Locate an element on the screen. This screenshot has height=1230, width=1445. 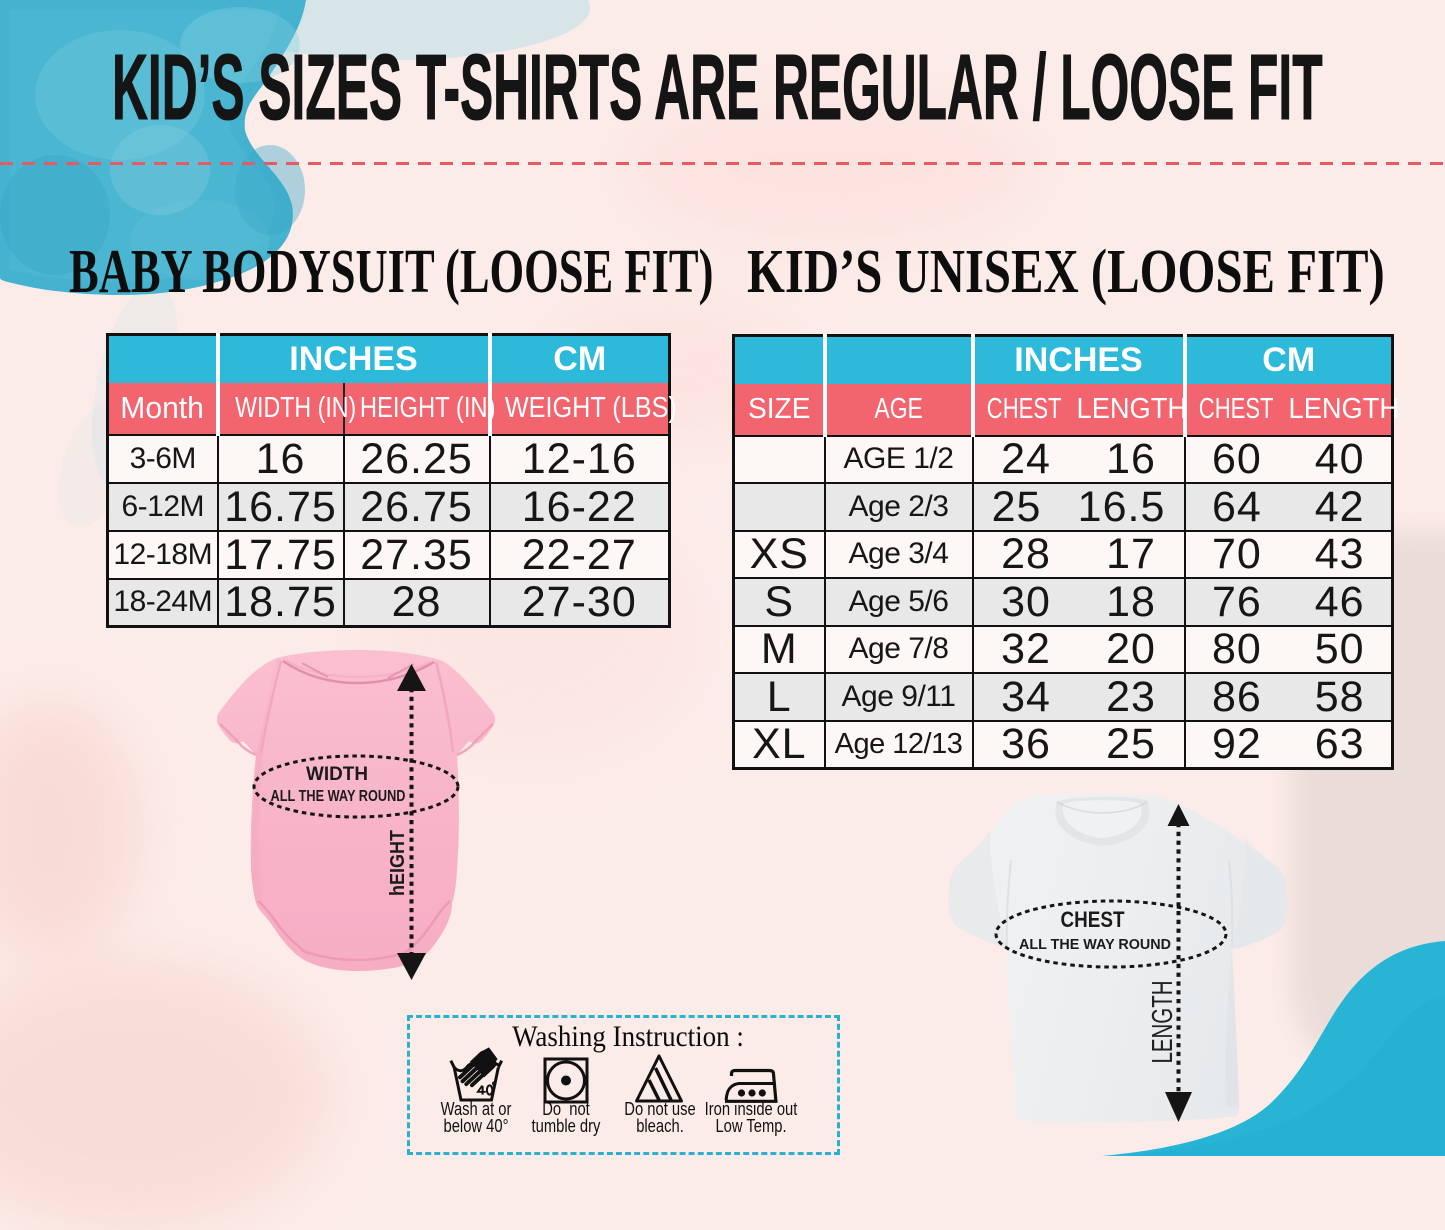
svg-text: WIDTH is located at coordinates (337, 774).